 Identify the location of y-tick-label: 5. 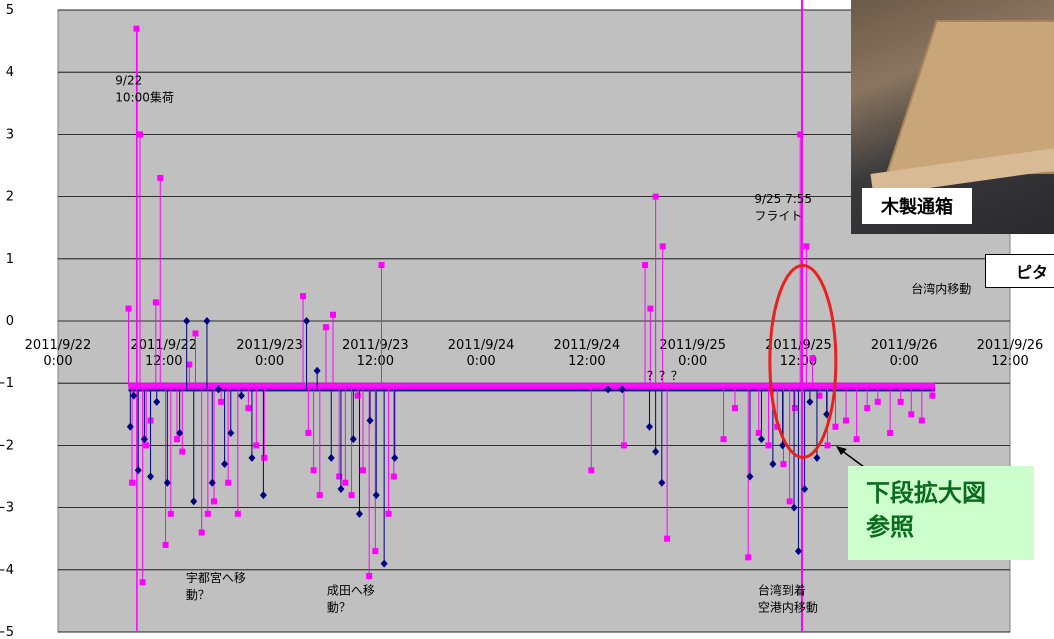
(10, 10).